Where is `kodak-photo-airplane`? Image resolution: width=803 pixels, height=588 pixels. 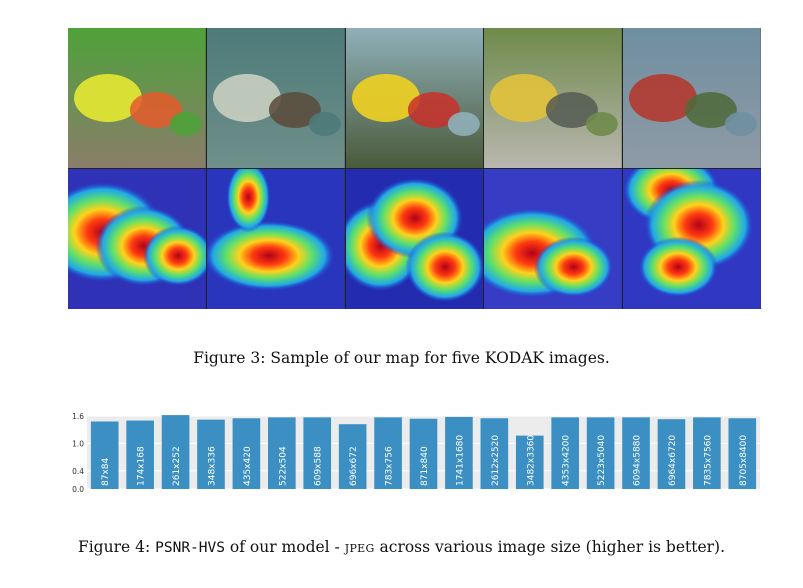 kodak-photo-airplane is located at coordinates (553, 98).